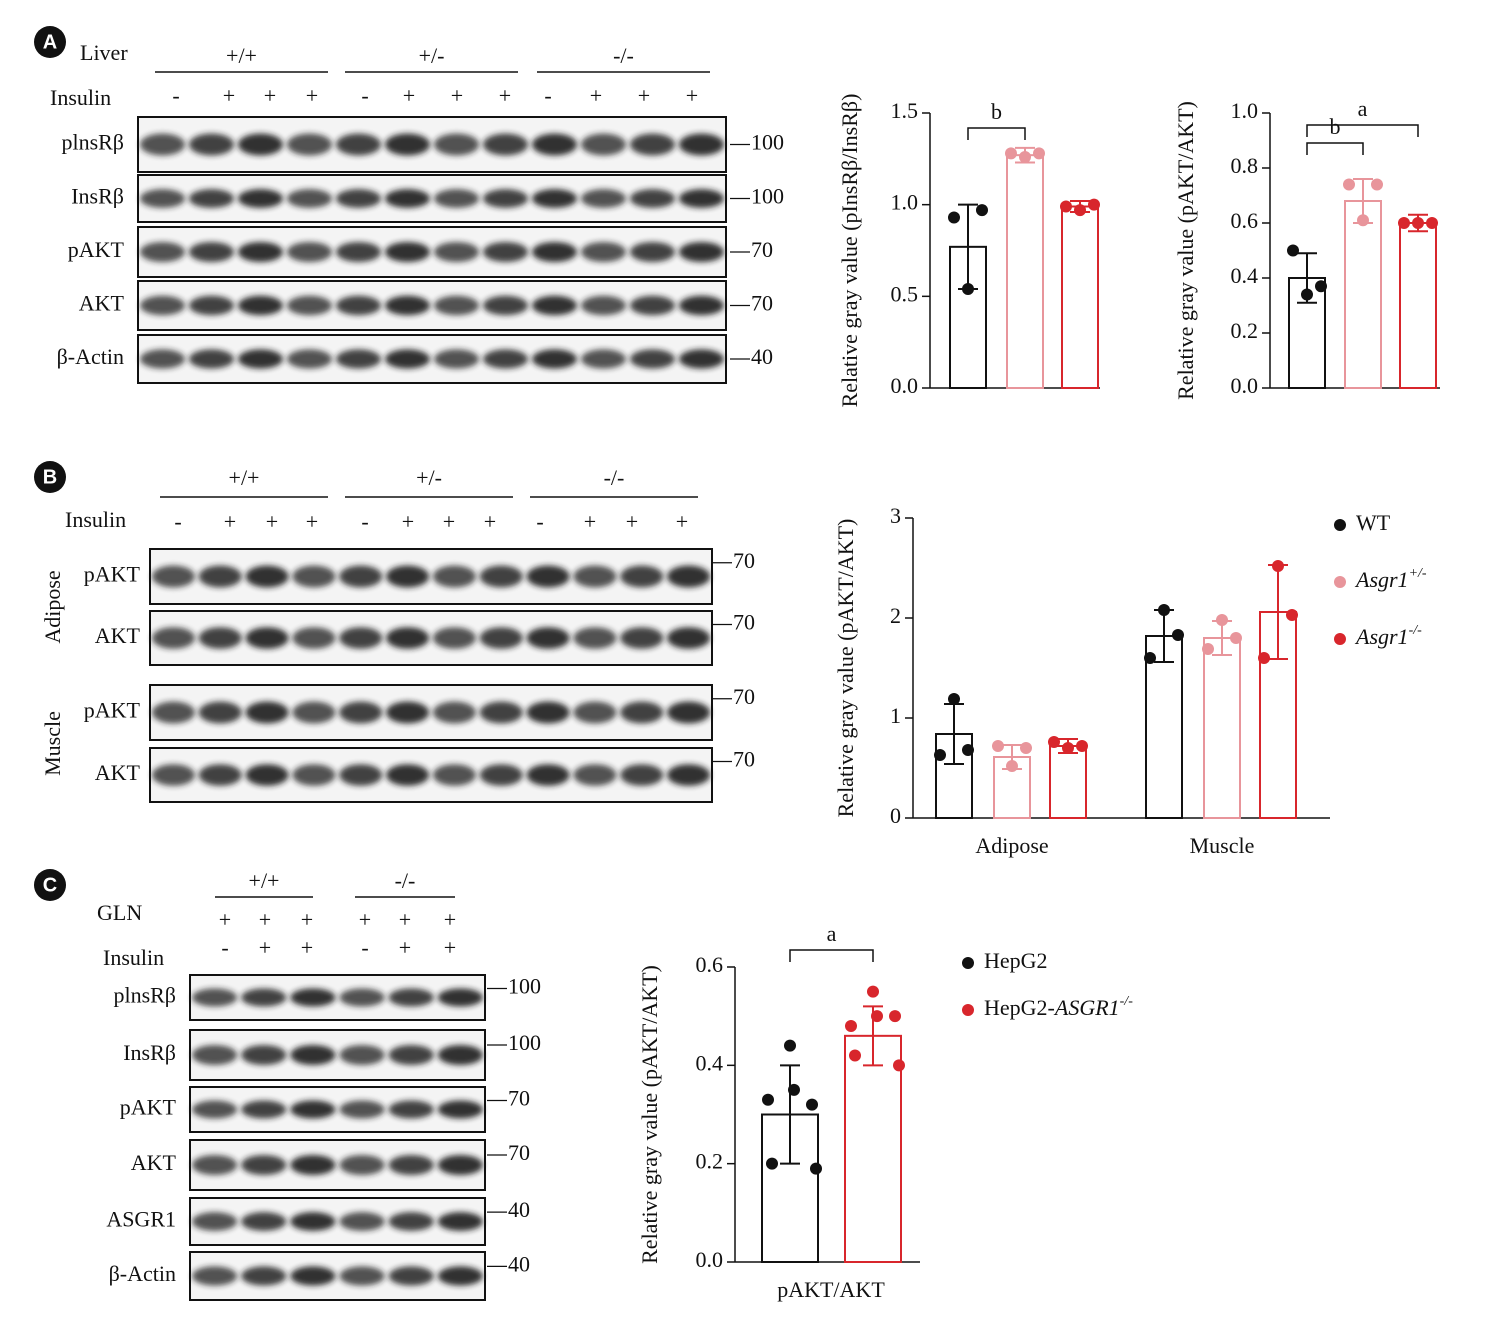 Image resolution: width=1491 pixels, height=1330 pixels. I want to click on y-tick-label: 2, so click(895, 615).